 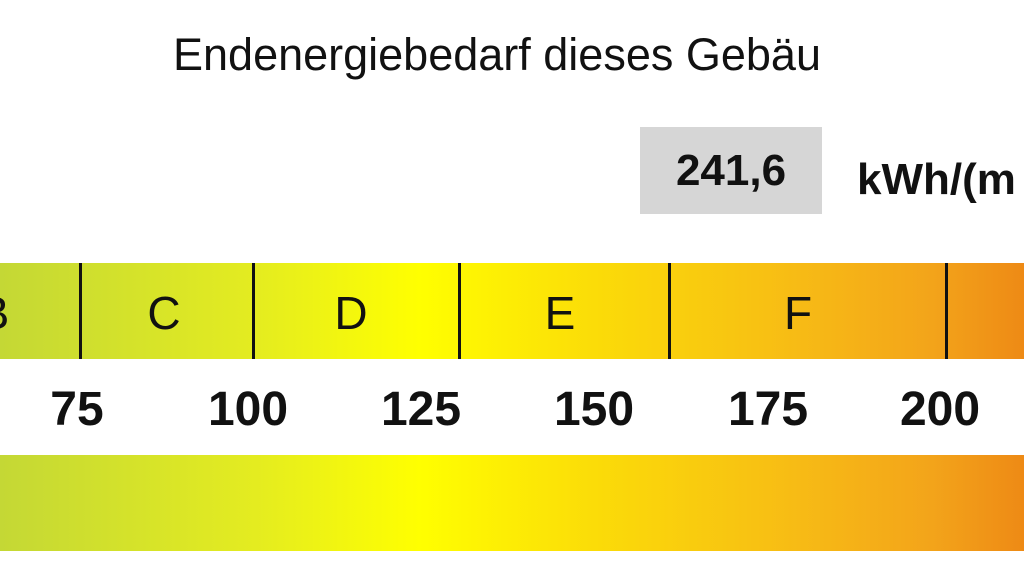 What do you see at coordinates (248, 409) in the screenshot?
I see `scale-tick: 100` at bounding box center [248, 409].